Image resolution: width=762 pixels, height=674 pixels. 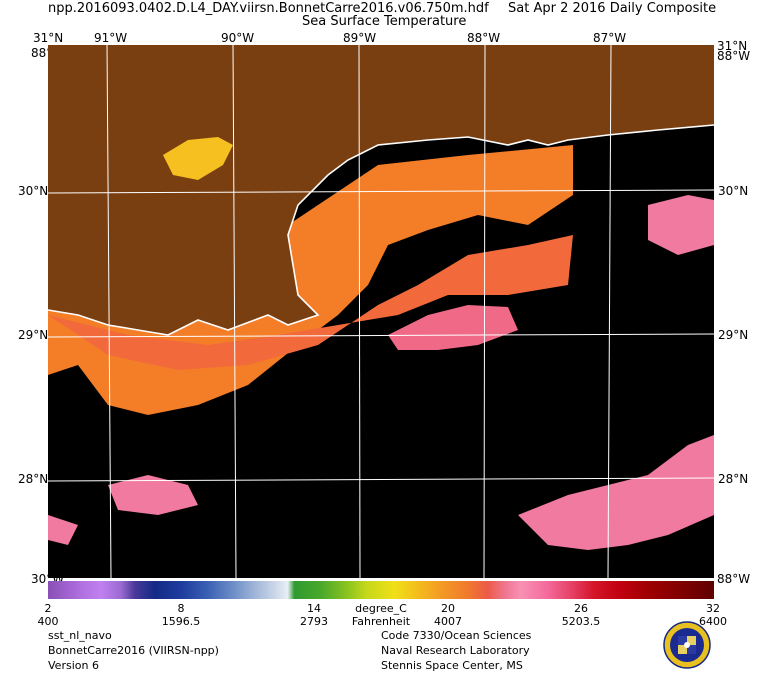 I want to click on color-scale-bar, so click(x=381, y=590).